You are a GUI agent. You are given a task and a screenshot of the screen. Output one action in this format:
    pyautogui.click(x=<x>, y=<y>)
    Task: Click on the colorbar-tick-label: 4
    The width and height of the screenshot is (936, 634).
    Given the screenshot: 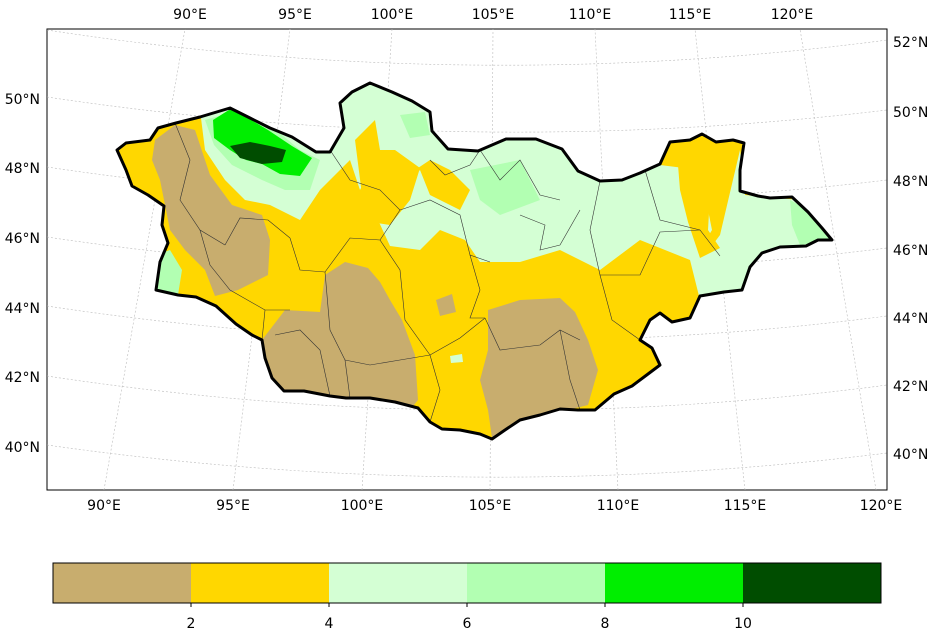 What is the action you would take?
    pyautogui.click(x=329, y=624)
    